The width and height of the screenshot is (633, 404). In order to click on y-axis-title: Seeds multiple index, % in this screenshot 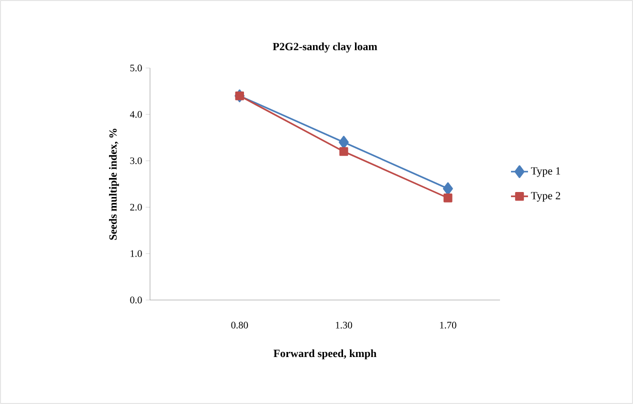, I will do `click(114, 184)`.